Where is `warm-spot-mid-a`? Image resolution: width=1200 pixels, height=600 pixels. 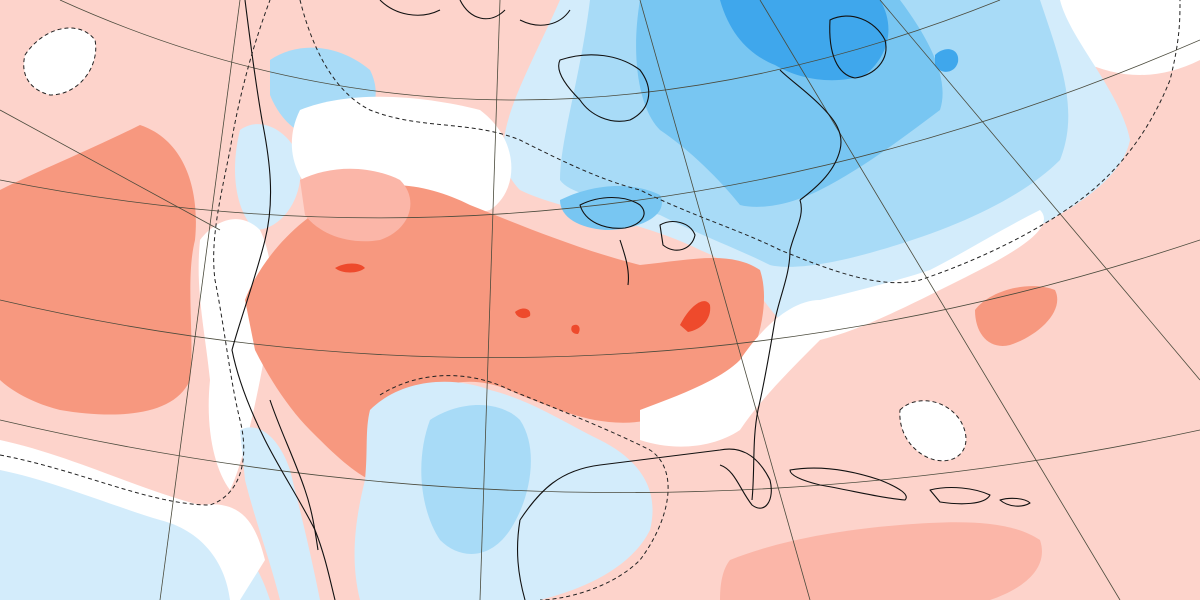 warm-spot-mid-a is located at coordinates (523, 313).